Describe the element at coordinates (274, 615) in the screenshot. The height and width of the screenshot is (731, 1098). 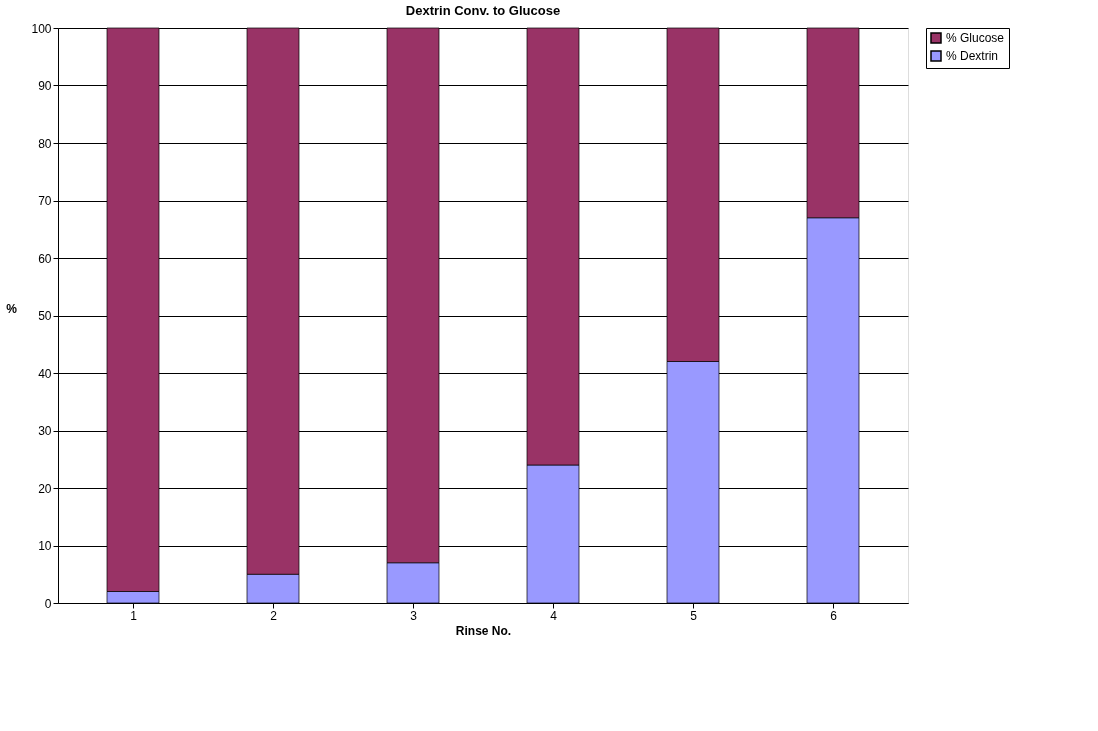
I see `x-tick-label: 2` at that location.